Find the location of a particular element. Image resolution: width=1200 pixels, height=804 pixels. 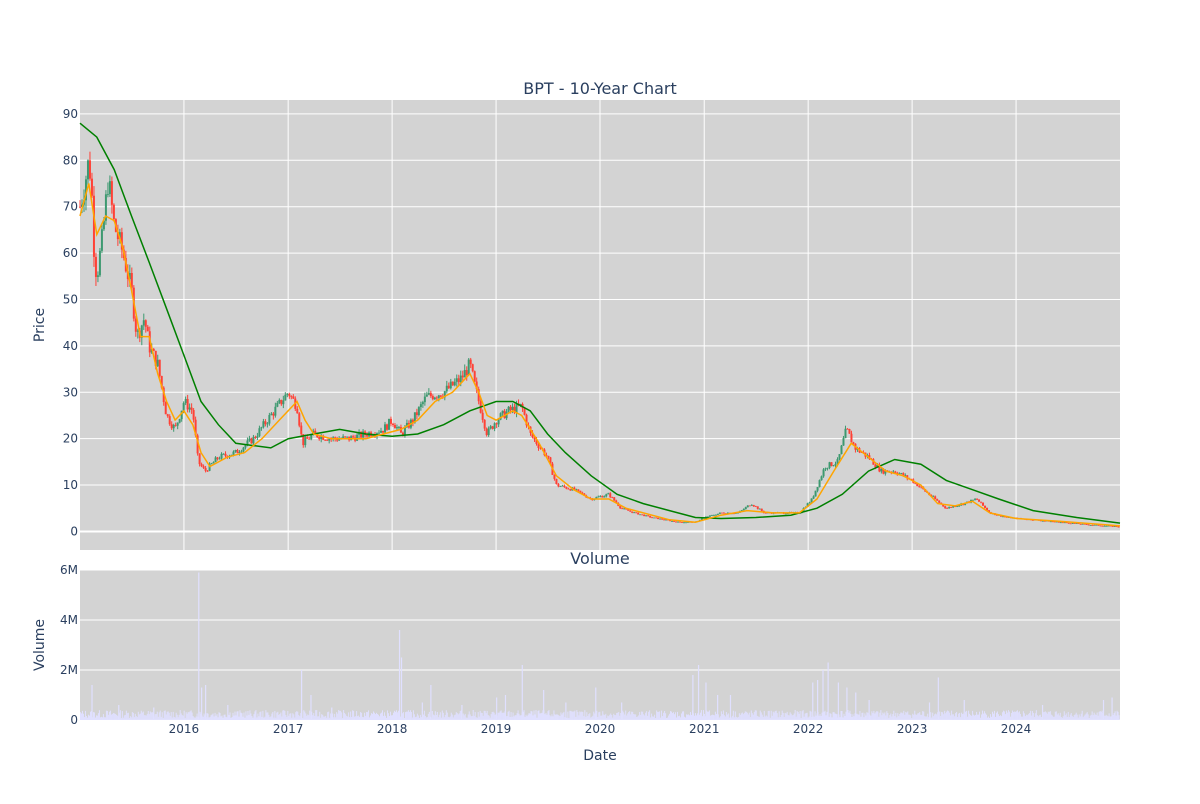

price-y-tick-label: 10 is located at coordinates (70, 485).